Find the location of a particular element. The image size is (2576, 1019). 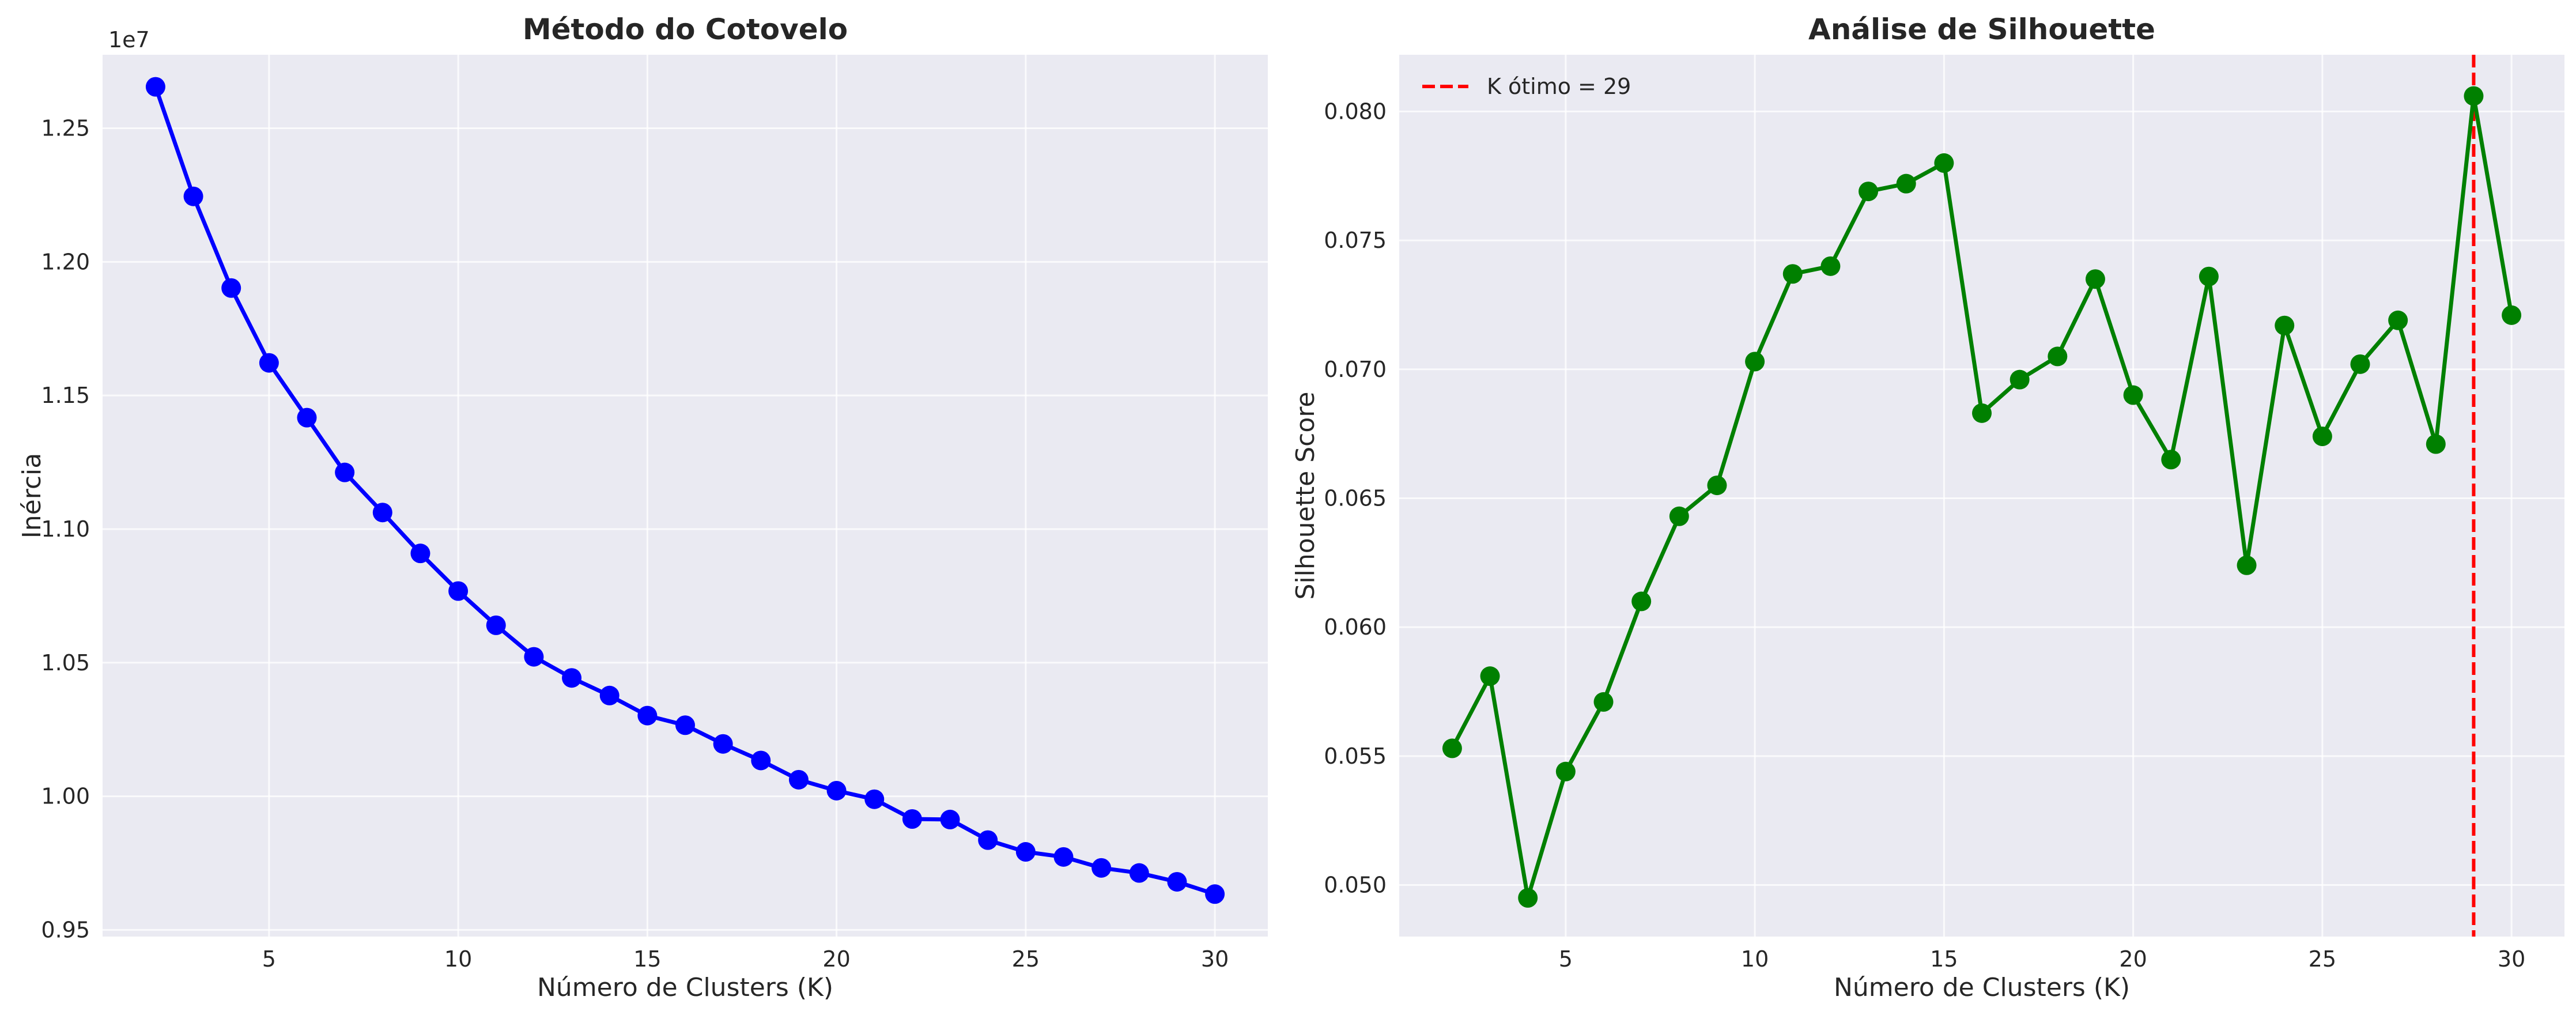

y-tick-label: 0.065 is located at coordinates (1355, 498).